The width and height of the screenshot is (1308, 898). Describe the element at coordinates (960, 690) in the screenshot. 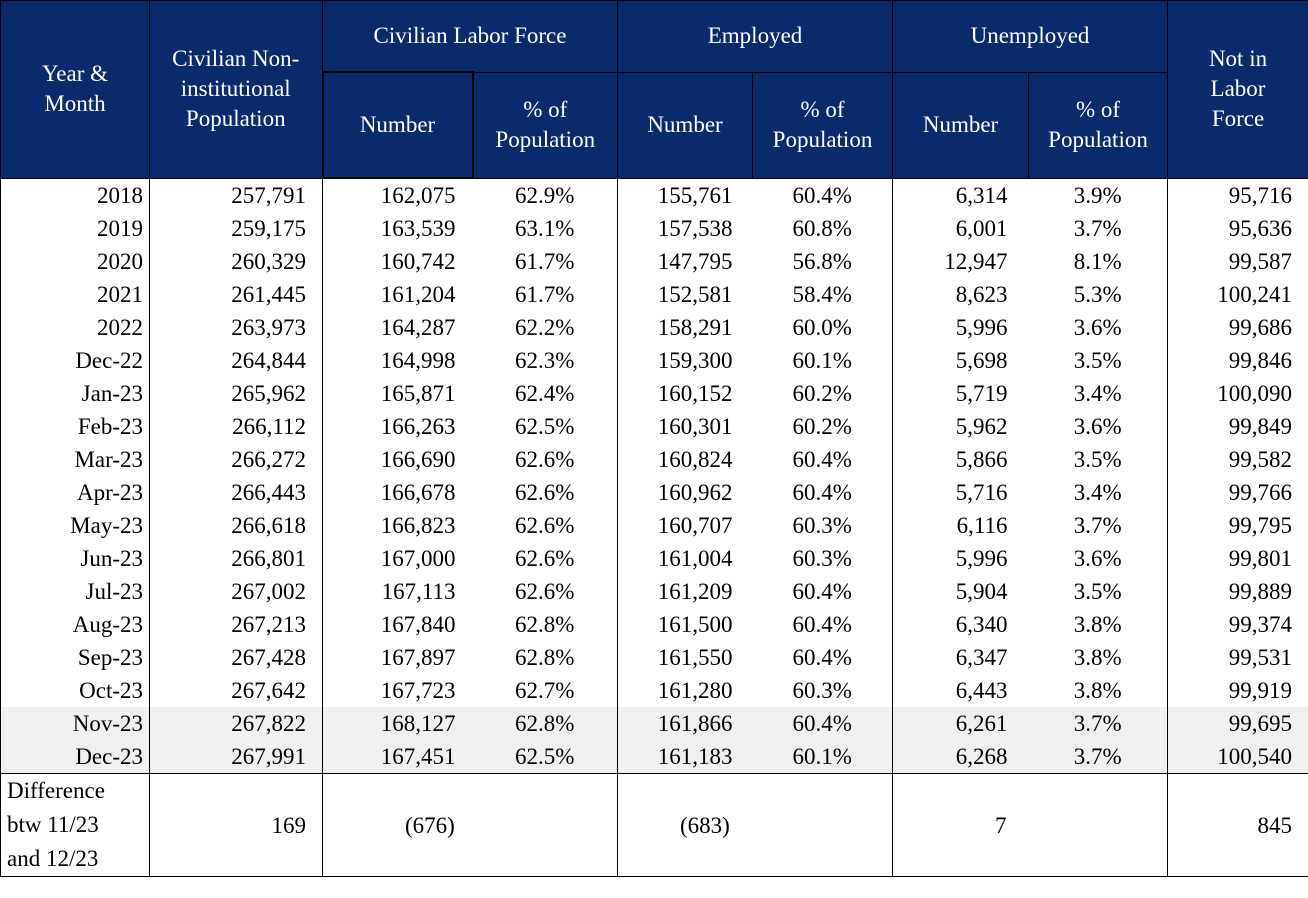

I see `cell: 6,443` at that location.